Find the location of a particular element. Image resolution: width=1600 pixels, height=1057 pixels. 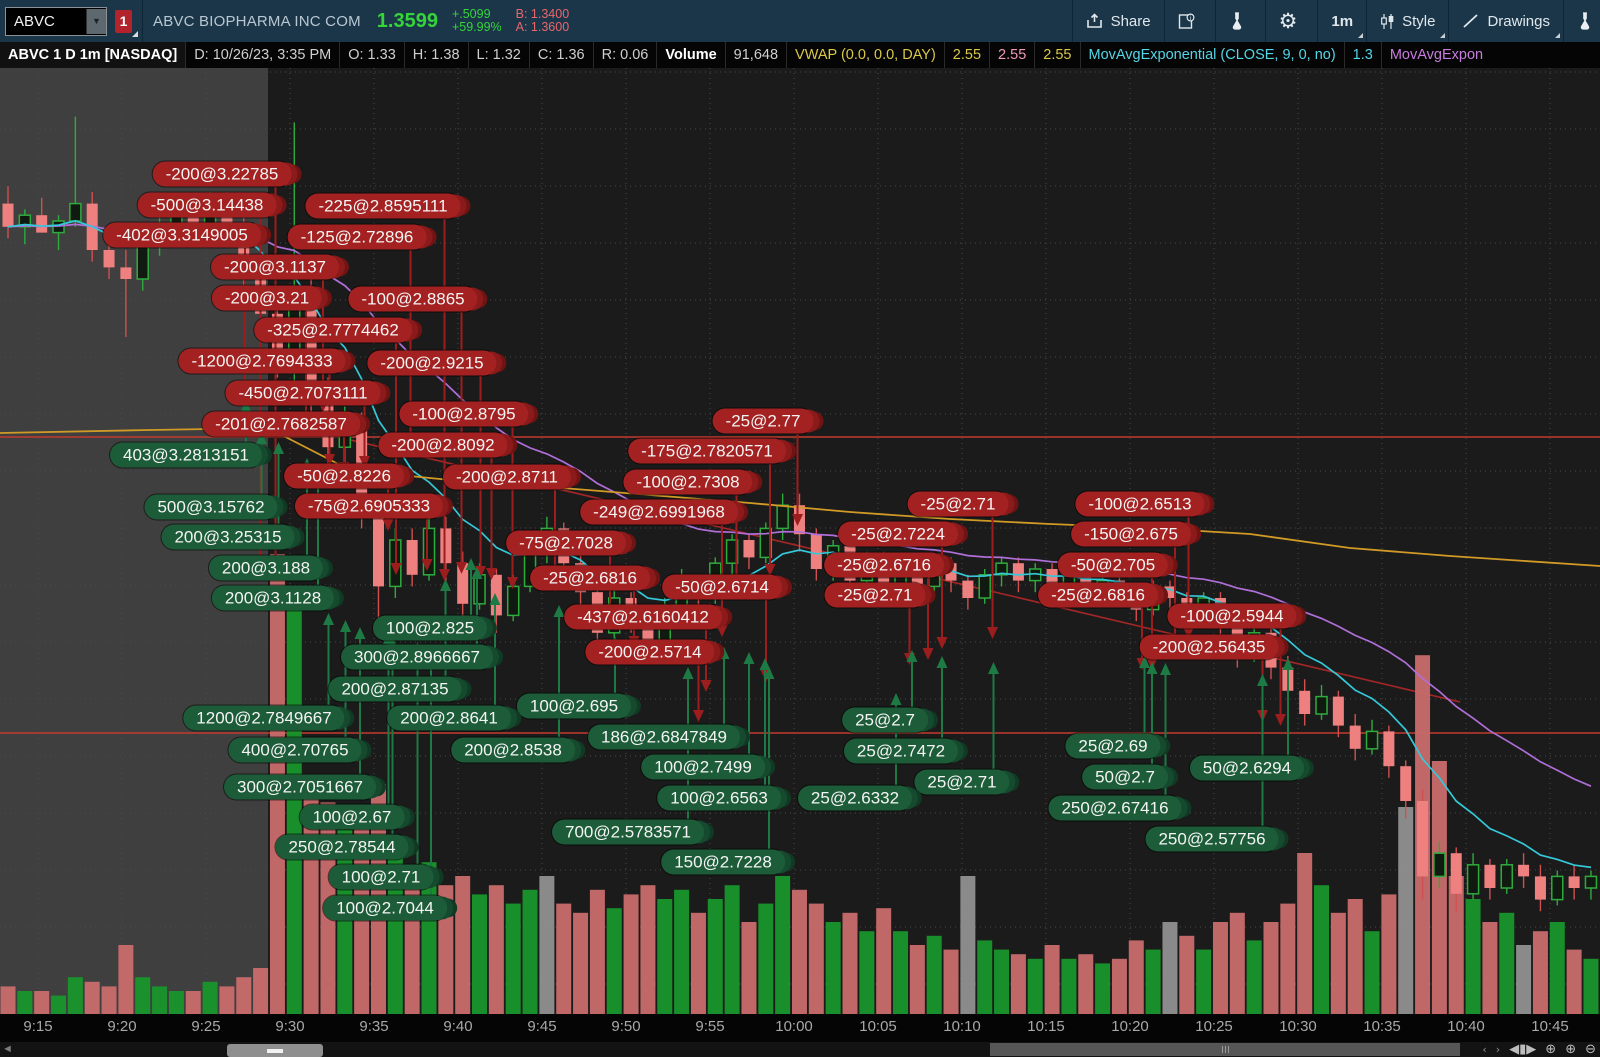

trade-bubble: 403@3.2813151 is located at coordinates (186, 455).